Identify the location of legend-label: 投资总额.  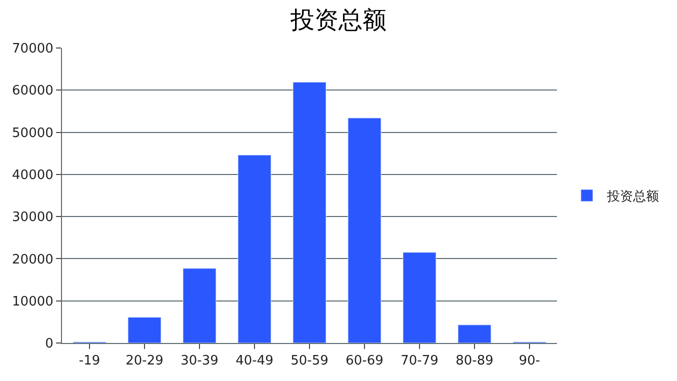
(632, 197).